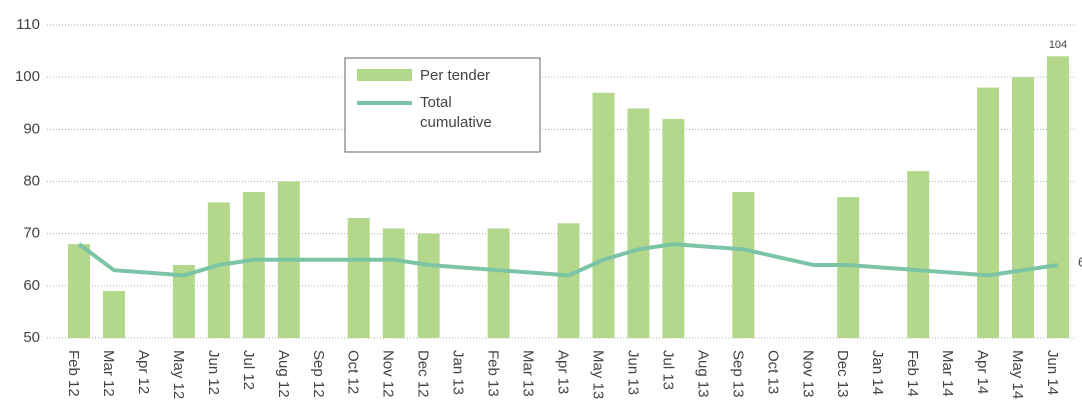 The height and width of the screenshot is (410, 1082). I want to click on x-tick-label: May 13, so click(597, 374).